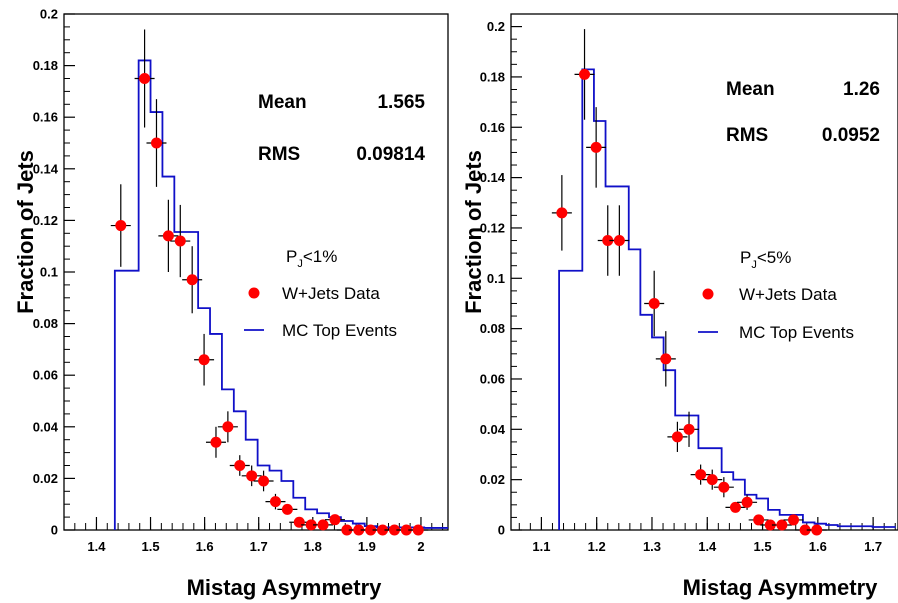 The width and height of the screenshot is (898, 603). I want to click on x-tick-label: 2, so click(420, 546).